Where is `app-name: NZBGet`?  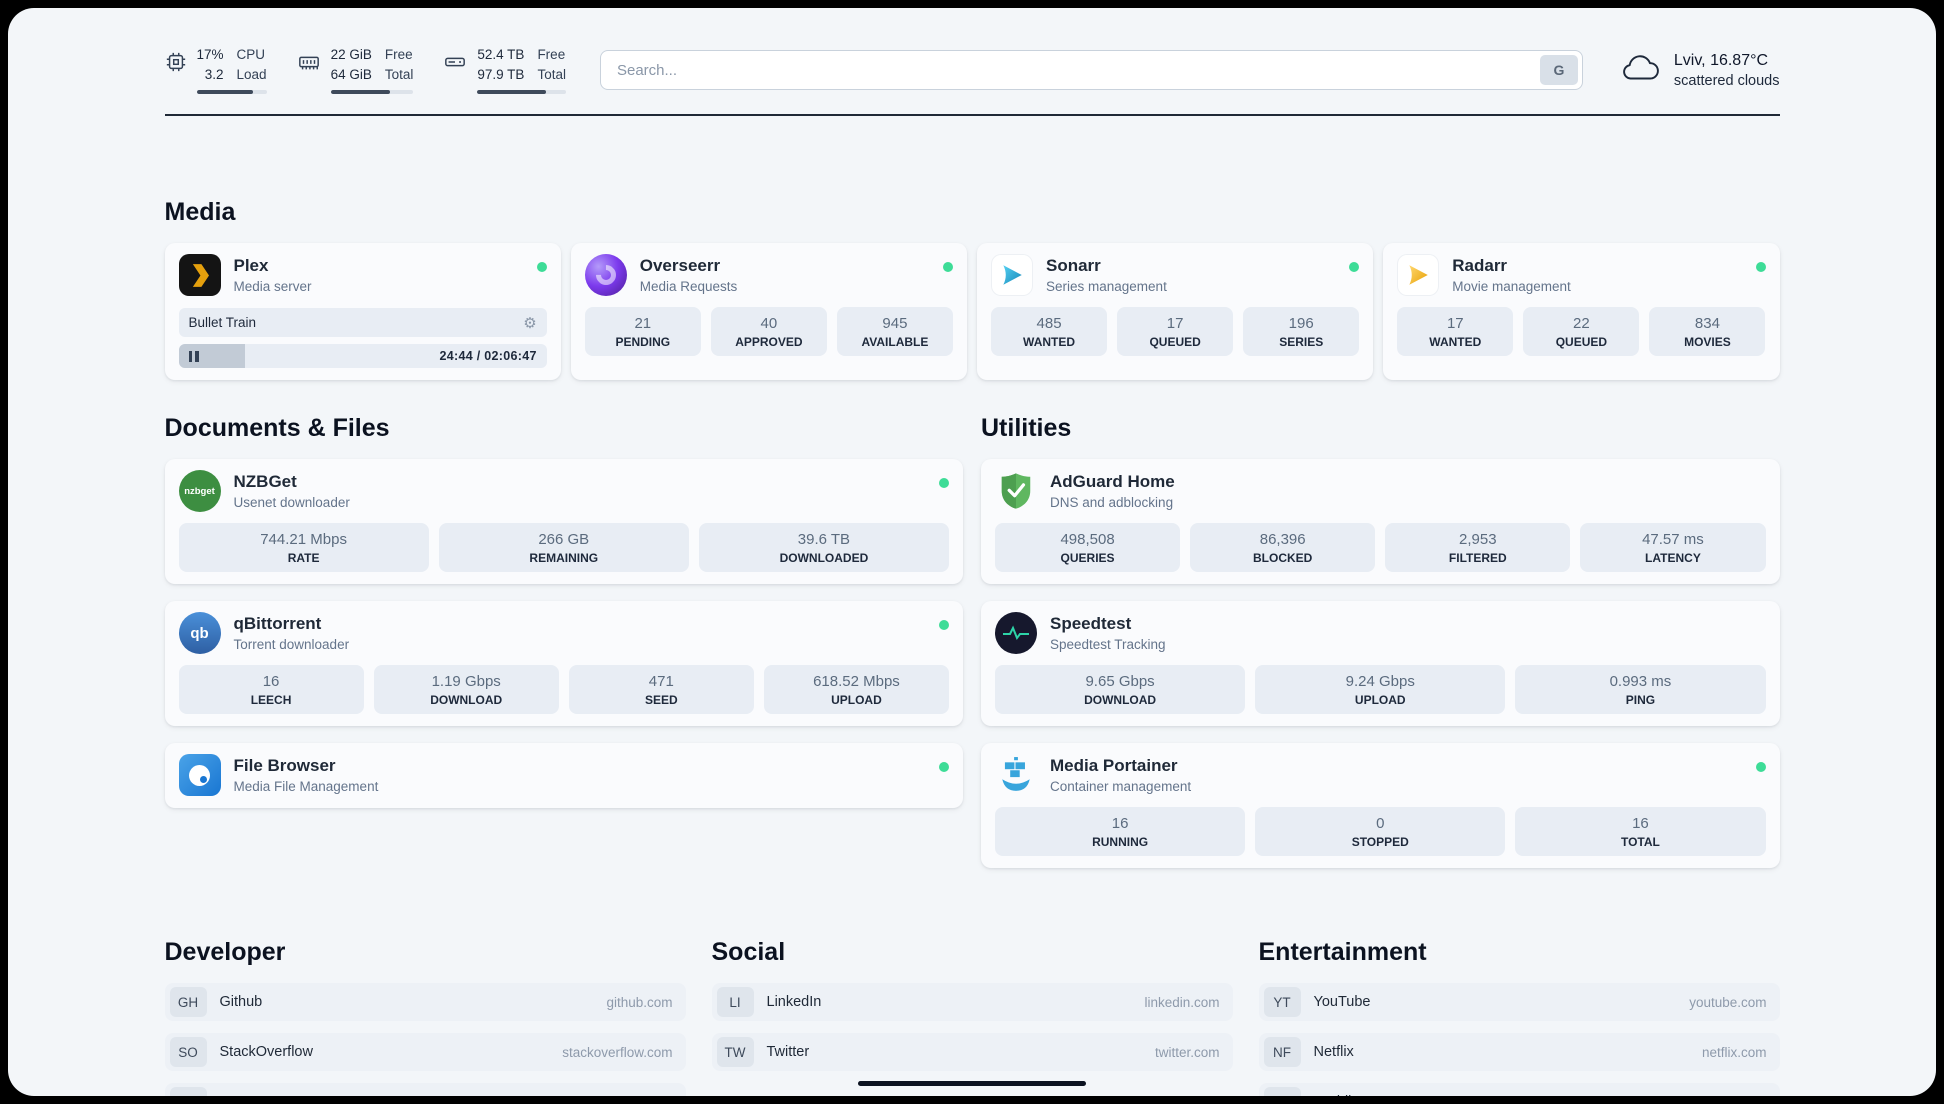 app-name: NZBGet is located at coordinates (265, 482).